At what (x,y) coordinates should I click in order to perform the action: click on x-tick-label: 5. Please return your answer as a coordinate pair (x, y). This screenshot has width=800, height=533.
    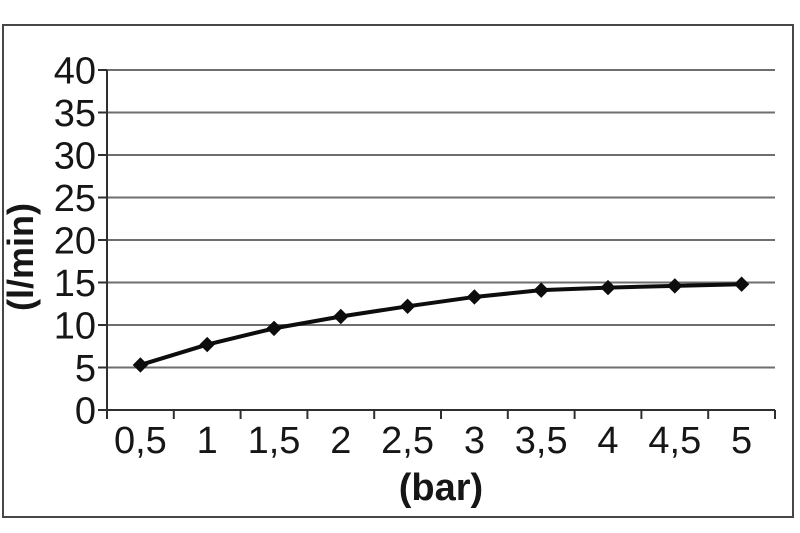
    Looking at the image, I should click on (741, 441).